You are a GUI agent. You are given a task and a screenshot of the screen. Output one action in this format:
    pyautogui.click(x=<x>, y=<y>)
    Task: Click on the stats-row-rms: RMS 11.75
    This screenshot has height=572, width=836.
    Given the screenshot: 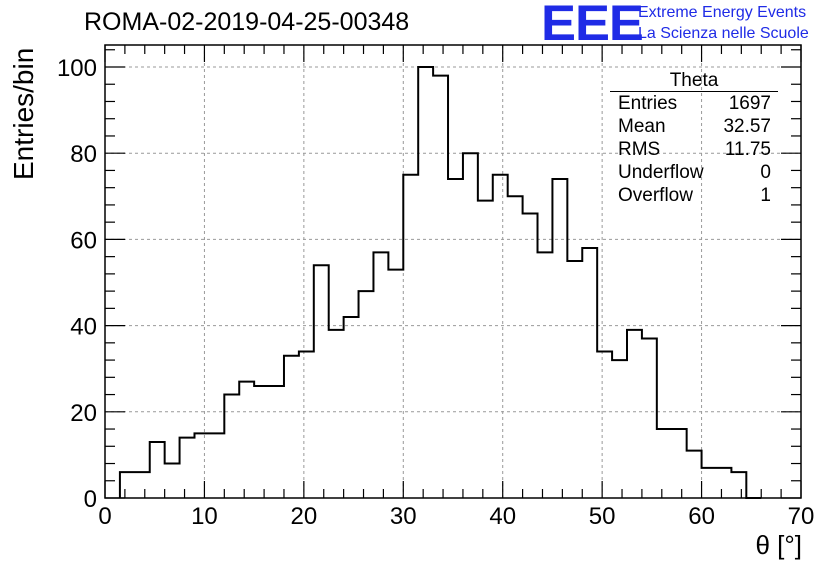 What is the action you would take?
    pyautogui.click(x=694, y=149)
    